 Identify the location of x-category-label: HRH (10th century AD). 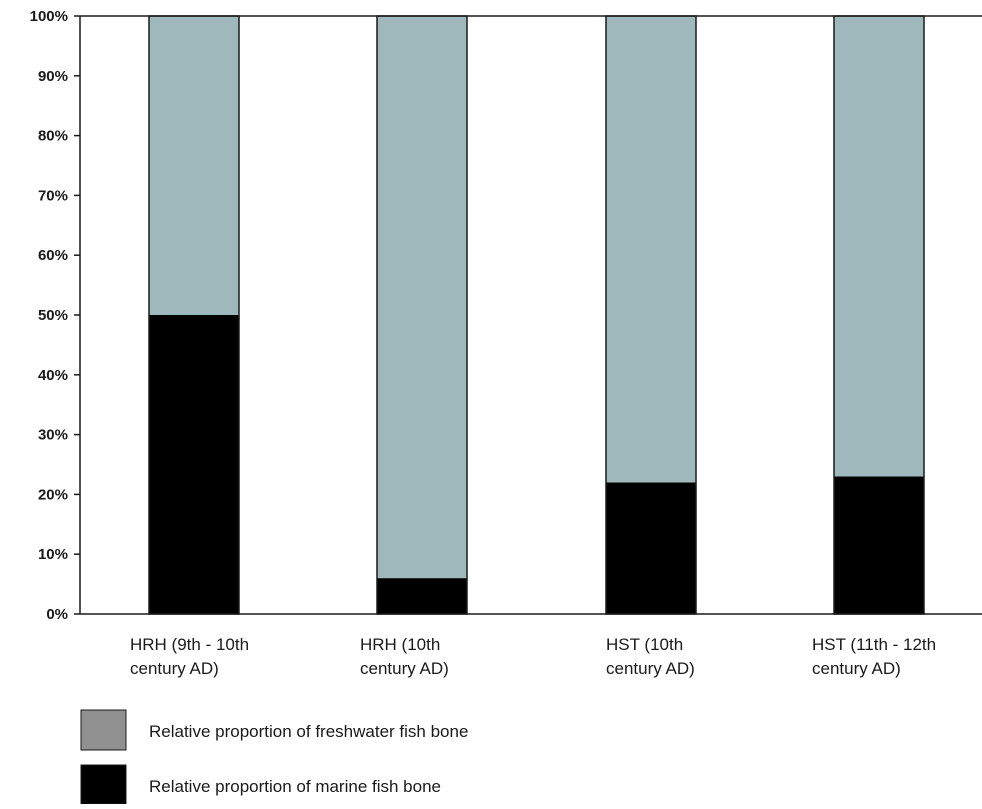
(404, 656).